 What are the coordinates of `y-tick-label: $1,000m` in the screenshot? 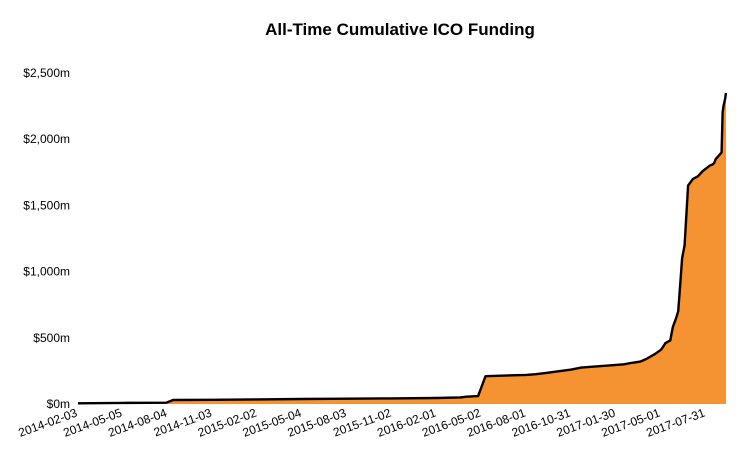 It's located at (46, 272).